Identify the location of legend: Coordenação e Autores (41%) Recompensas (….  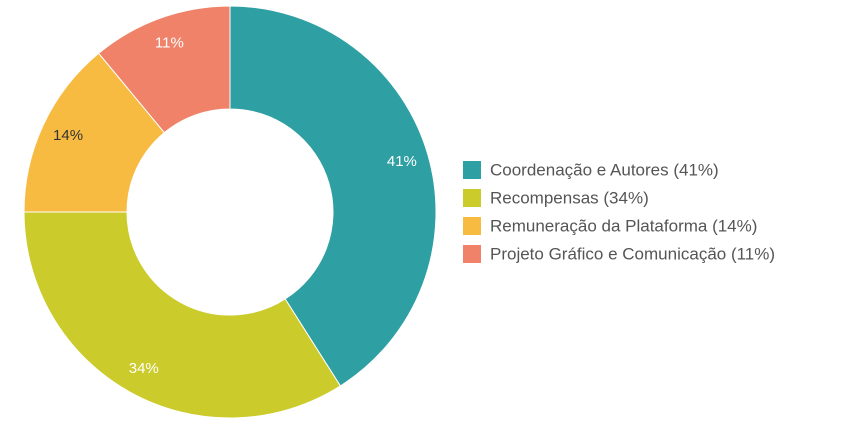
(619, 211).